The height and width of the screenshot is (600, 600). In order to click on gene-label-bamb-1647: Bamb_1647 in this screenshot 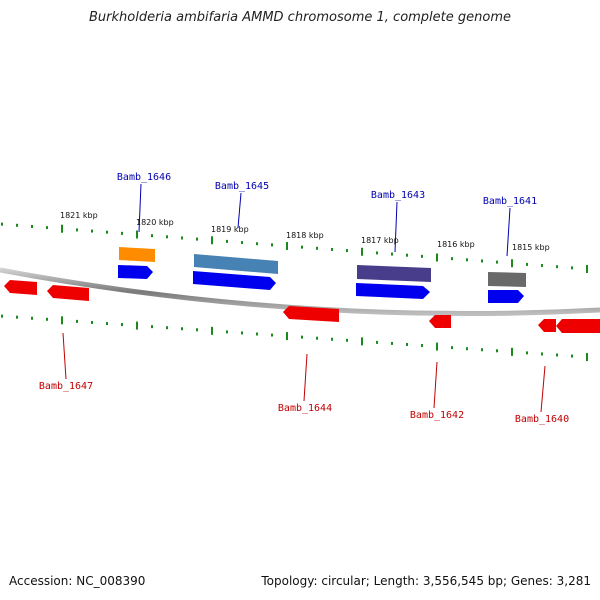, I will do `click(66, 386)`.